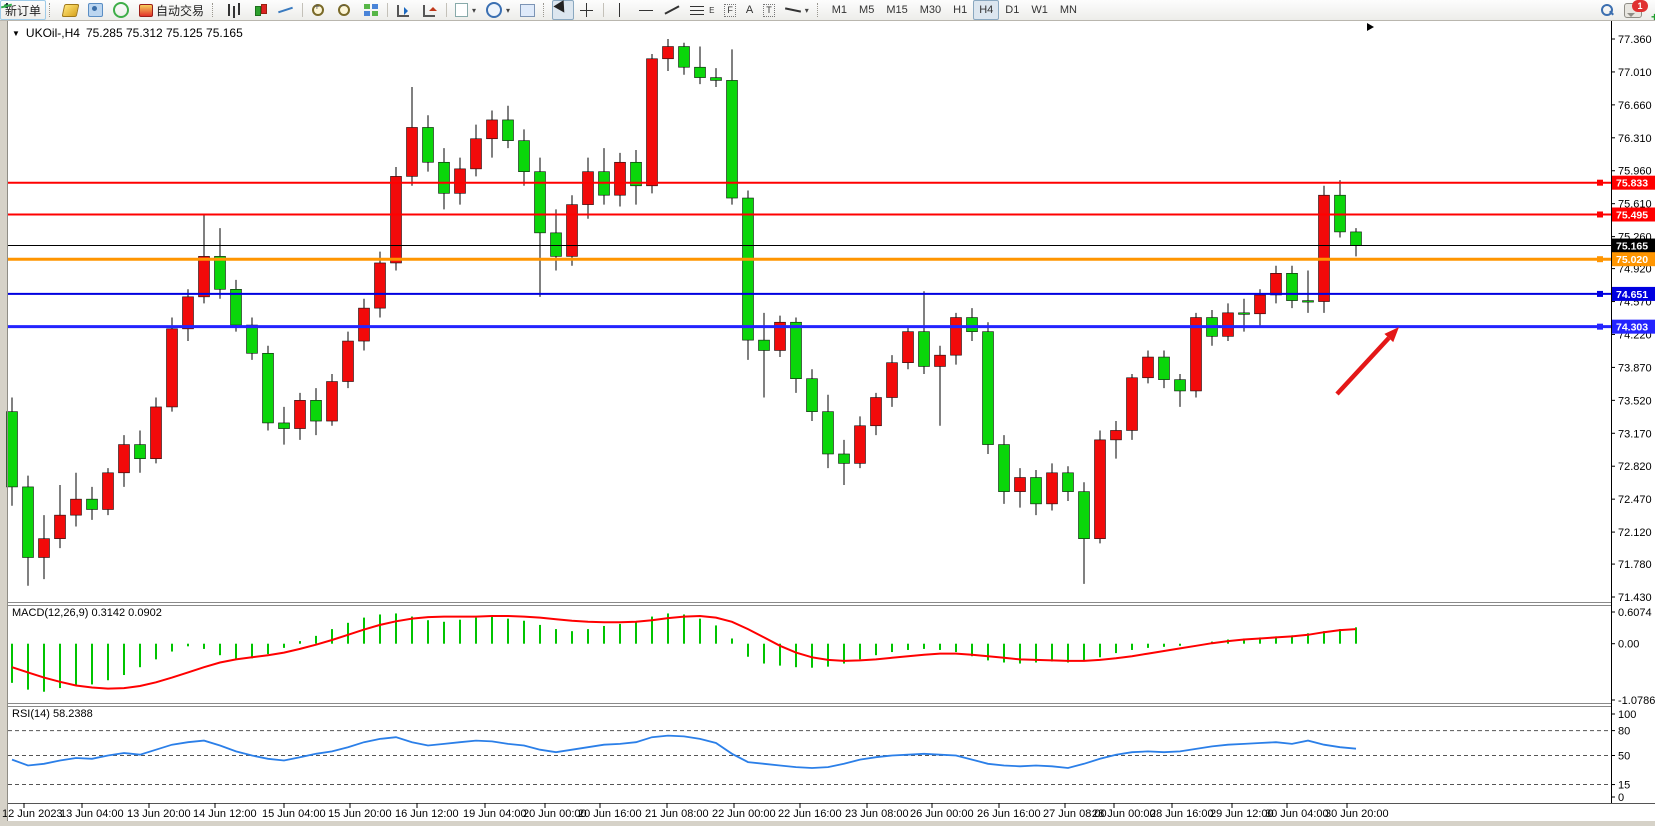  I want to click on clock-icon, so click(494, 10).